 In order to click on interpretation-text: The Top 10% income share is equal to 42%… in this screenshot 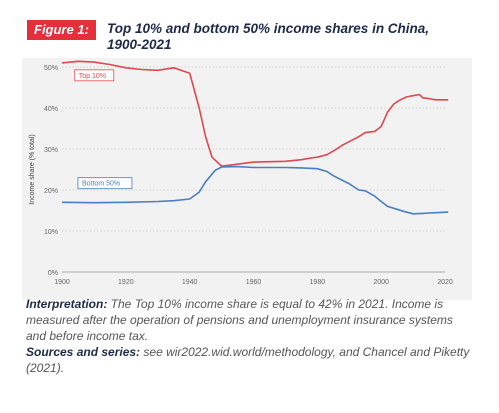, I will do `click(239, 320)`.